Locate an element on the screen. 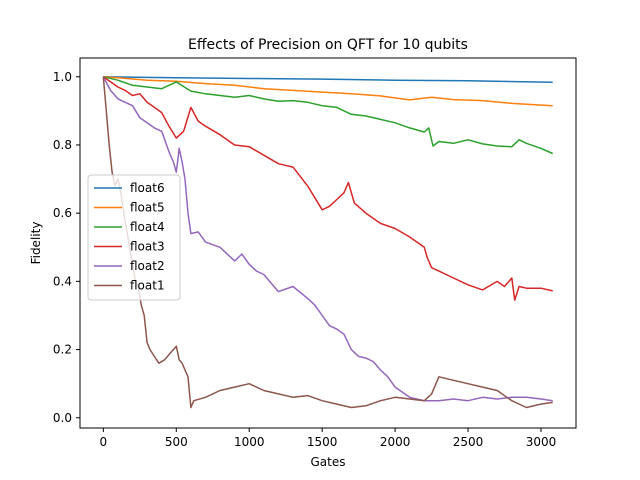 This screenshot has height=480, width=640. y-tick-label: 0.4 is located at coordinates (62, 281).